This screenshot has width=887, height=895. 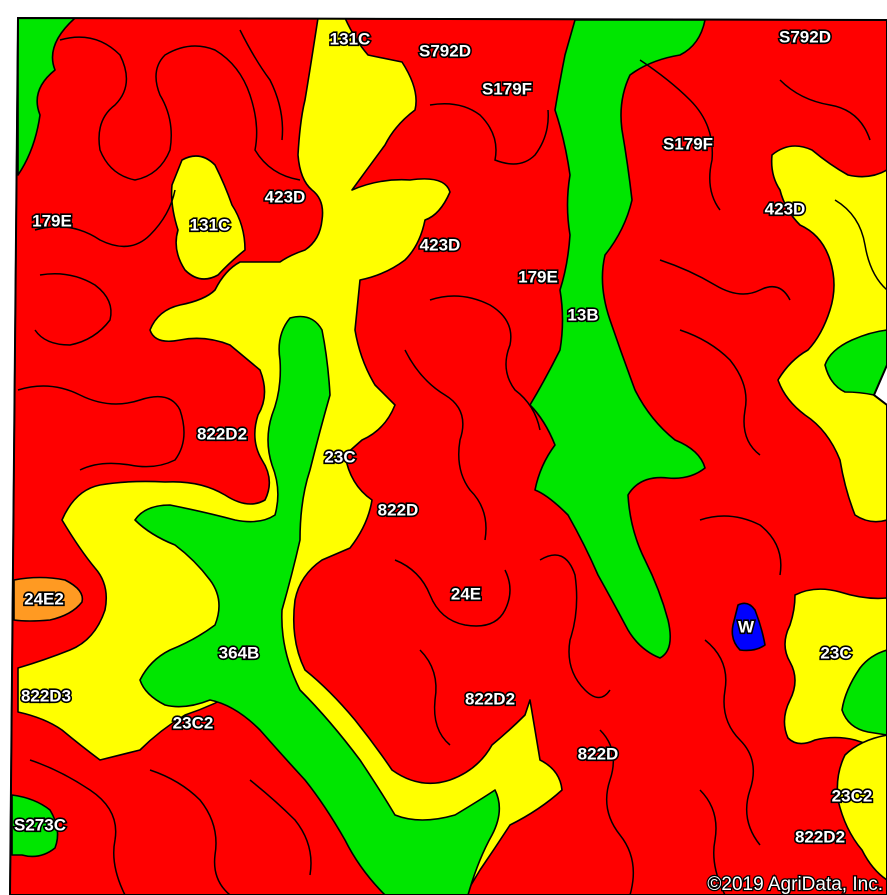 I want to click on soil-label: 13B, so click(x=582, y=314).